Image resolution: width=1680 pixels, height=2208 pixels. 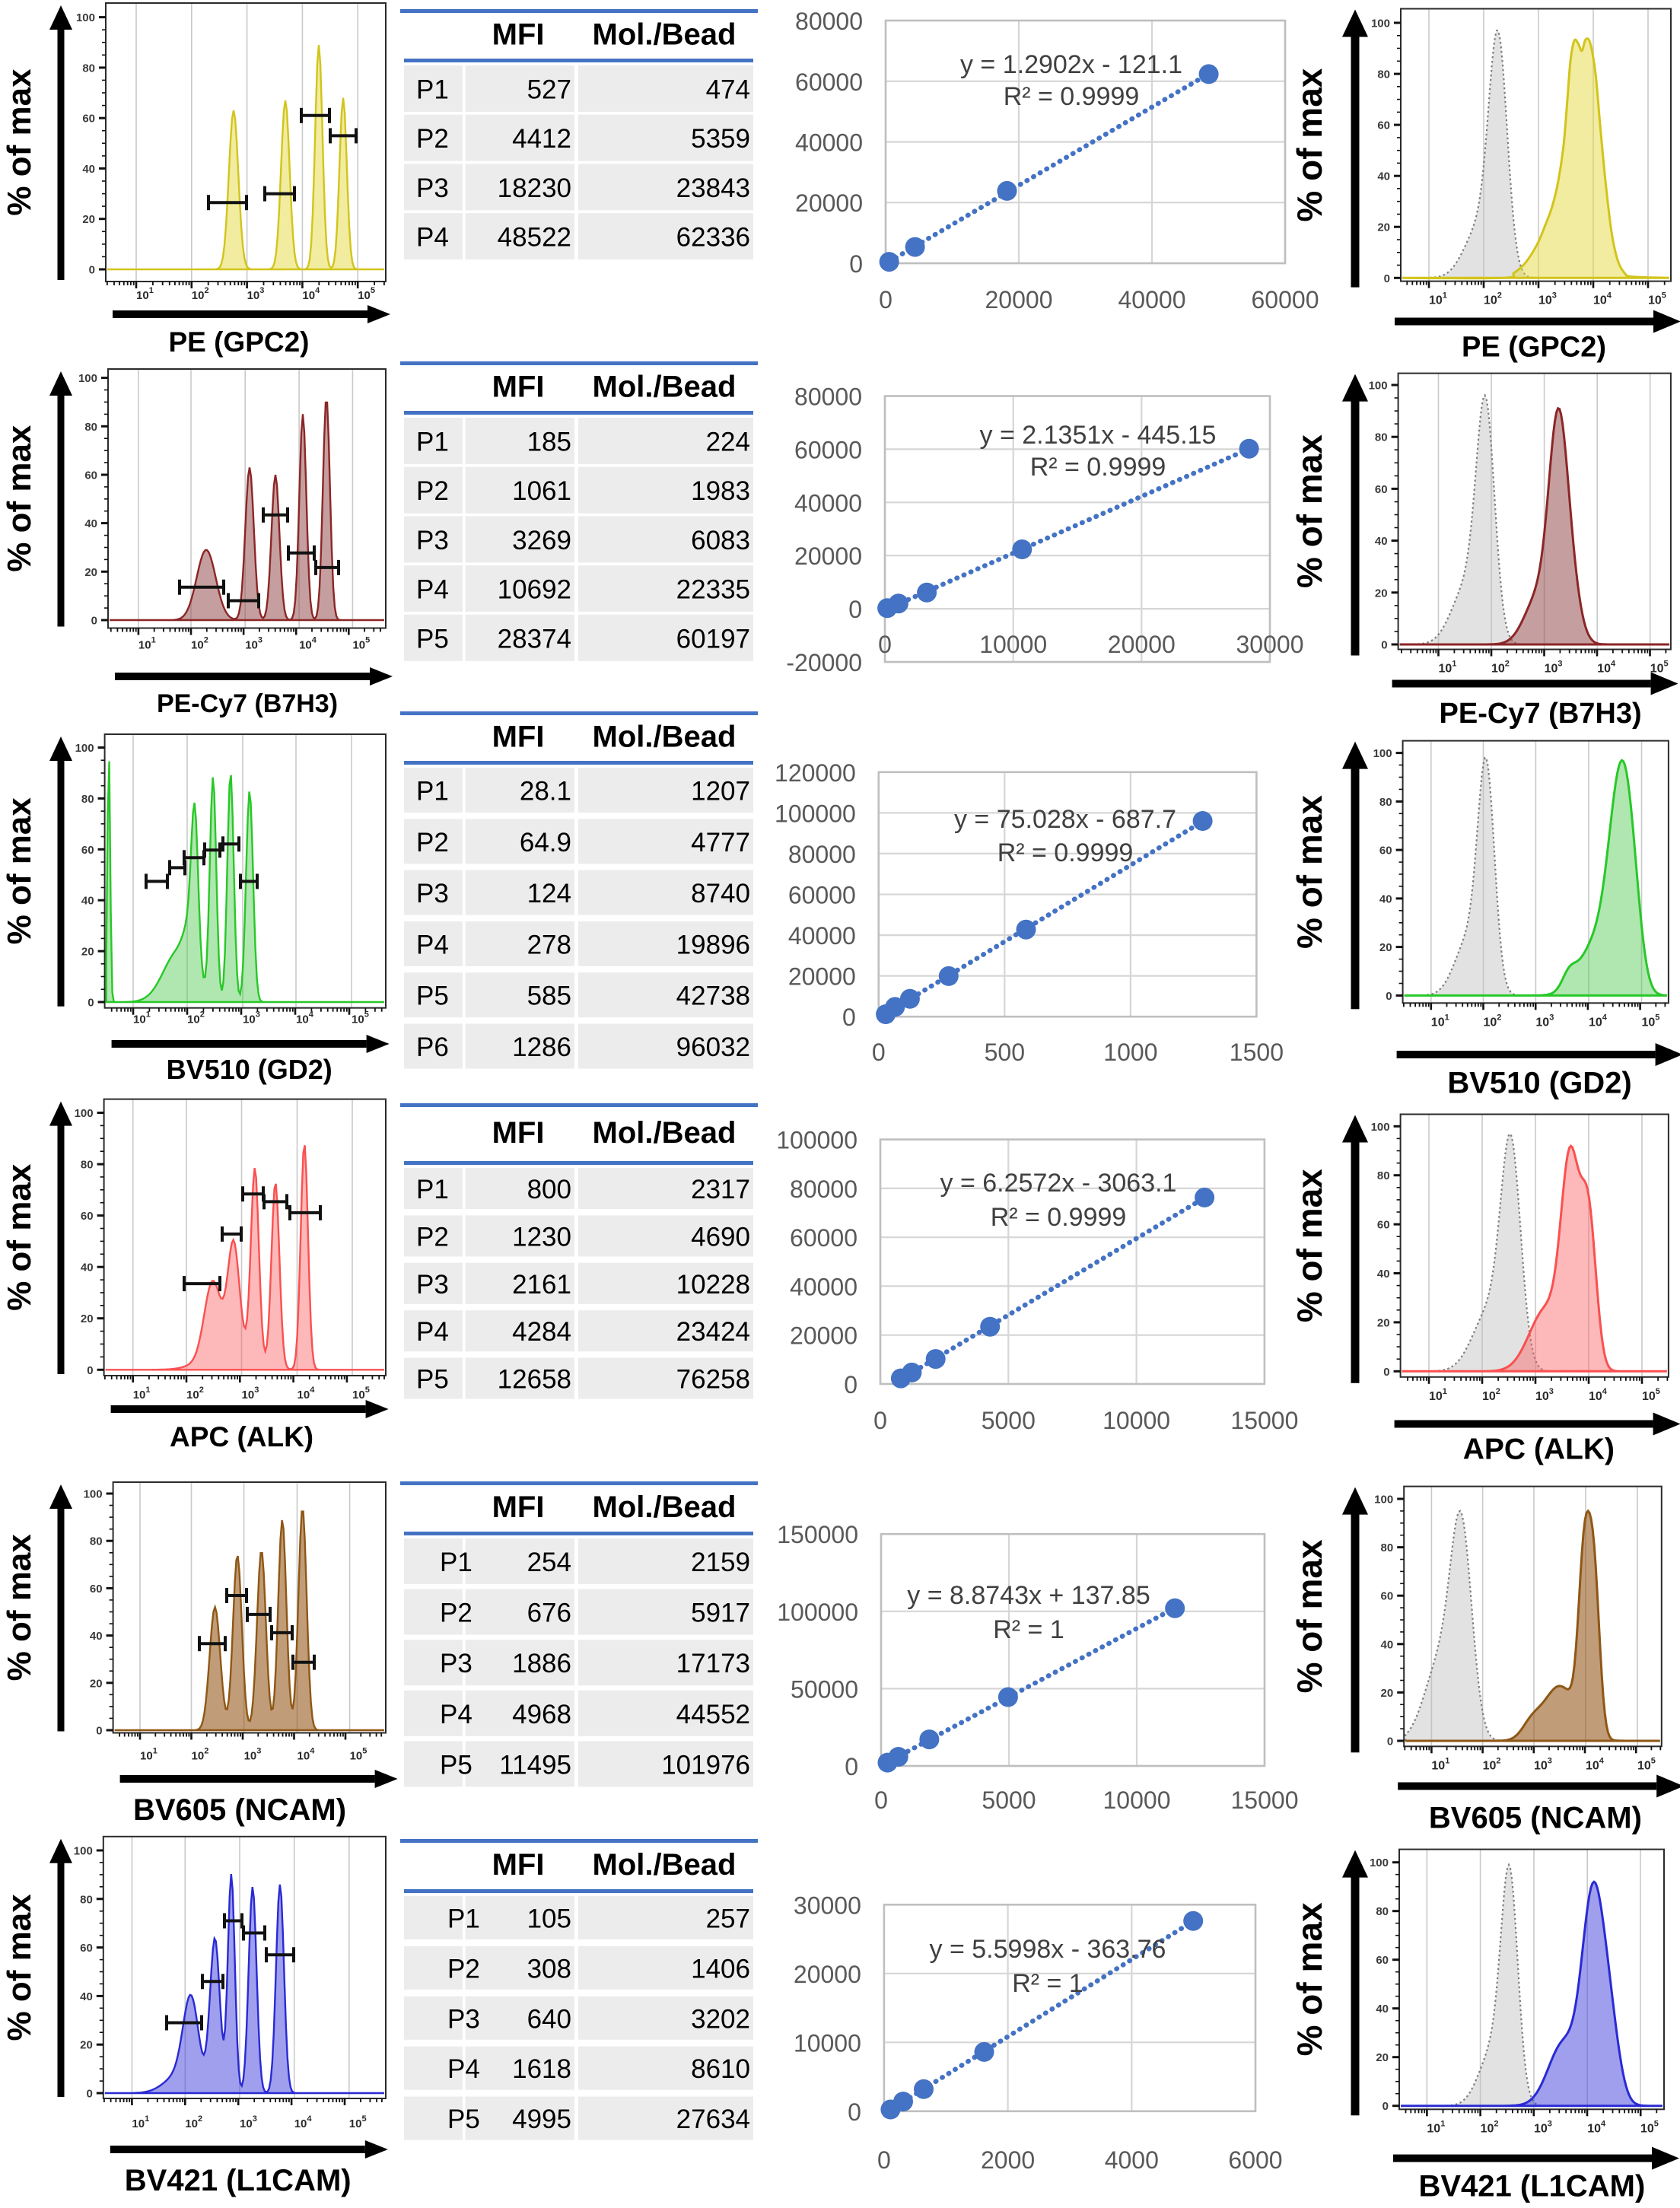 What do you see at coordinates (1132, 2160) in the screenshot?
I see `svg-text: 4000` at bounding box center [1132, 2160].